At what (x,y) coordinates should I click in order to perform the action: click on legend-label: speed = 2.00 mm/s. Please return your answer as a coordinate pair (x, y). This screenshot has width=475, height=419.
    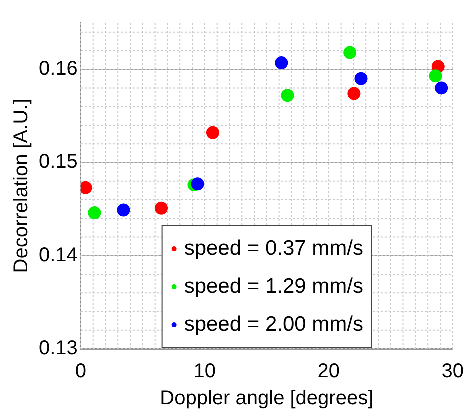
    Looking at the image, I should click on (274, 324).